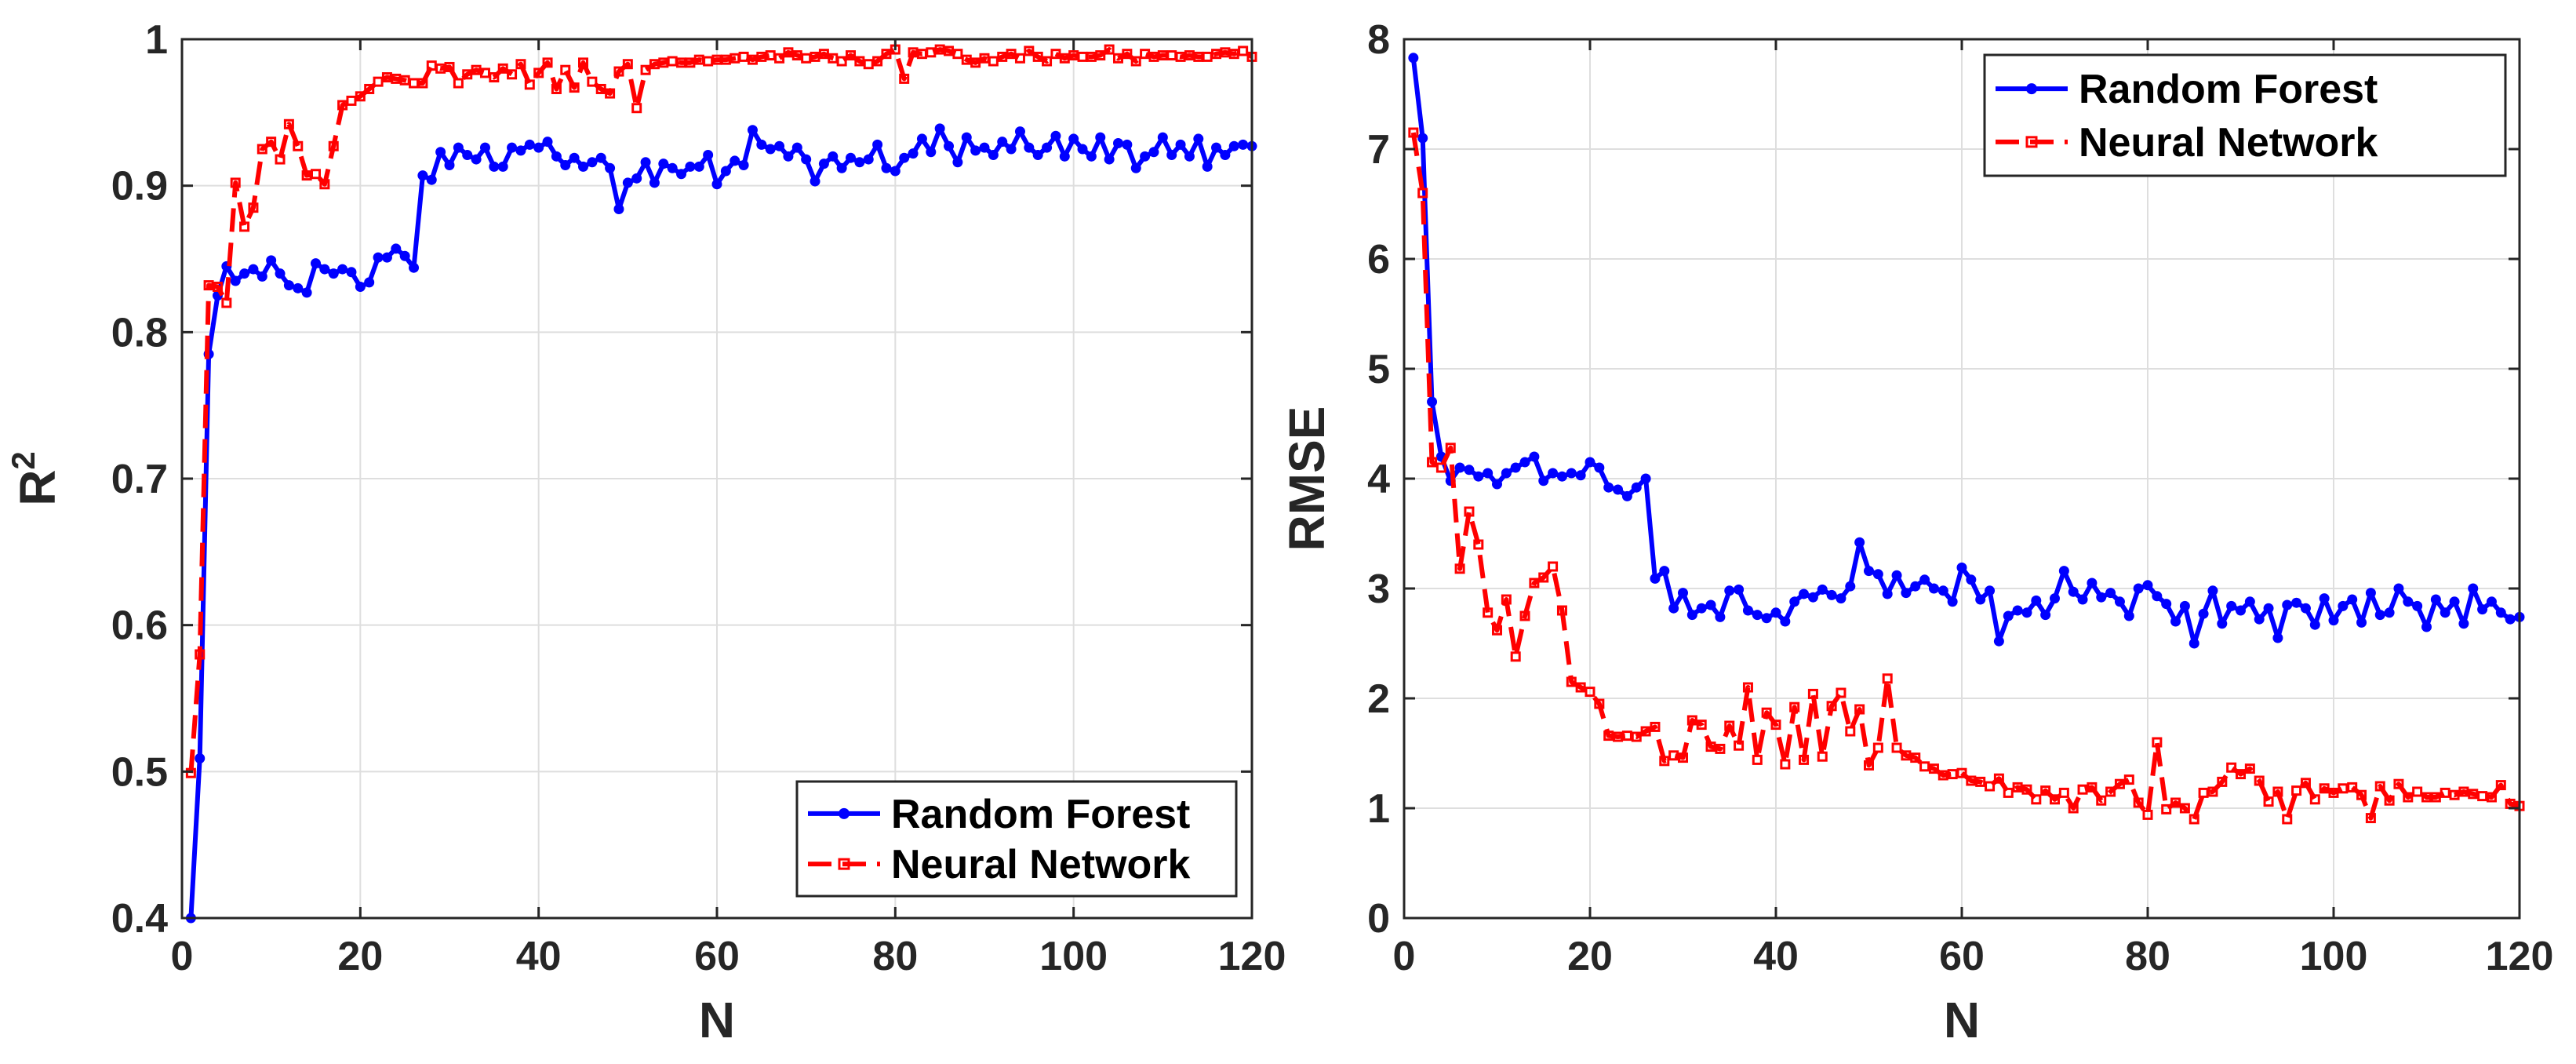 The width and height of the screenshot is (2576, 1064). What do you see at coordinates (2520, 956) in the screenshot?
I see `x-tick-label: 120` at bounding box center [2520, 956].